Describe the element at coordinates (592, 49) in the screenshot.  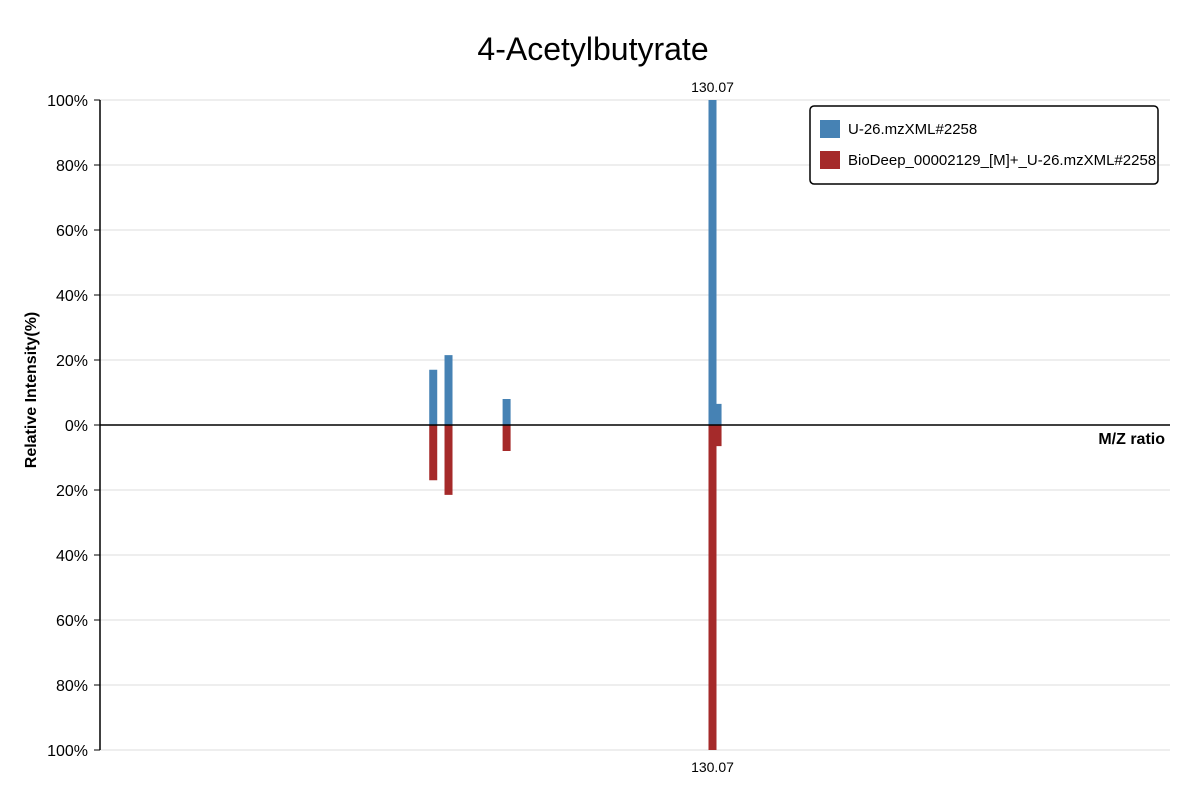
I see `chart-title: 4-Acetylbutyrate` at that location.